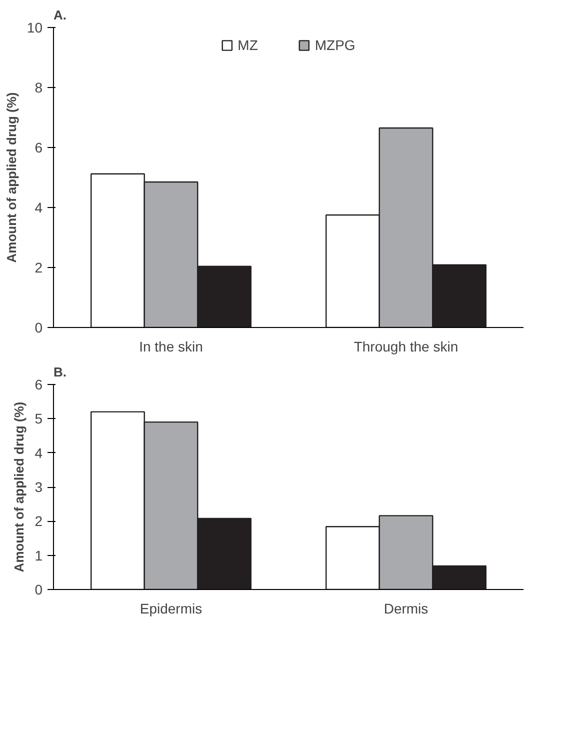 This screenshot has width=587, height=734. Describe the element at coordinates (406, 346) in the screenshot. I see `x-tick-label: Through the skin` at that location.